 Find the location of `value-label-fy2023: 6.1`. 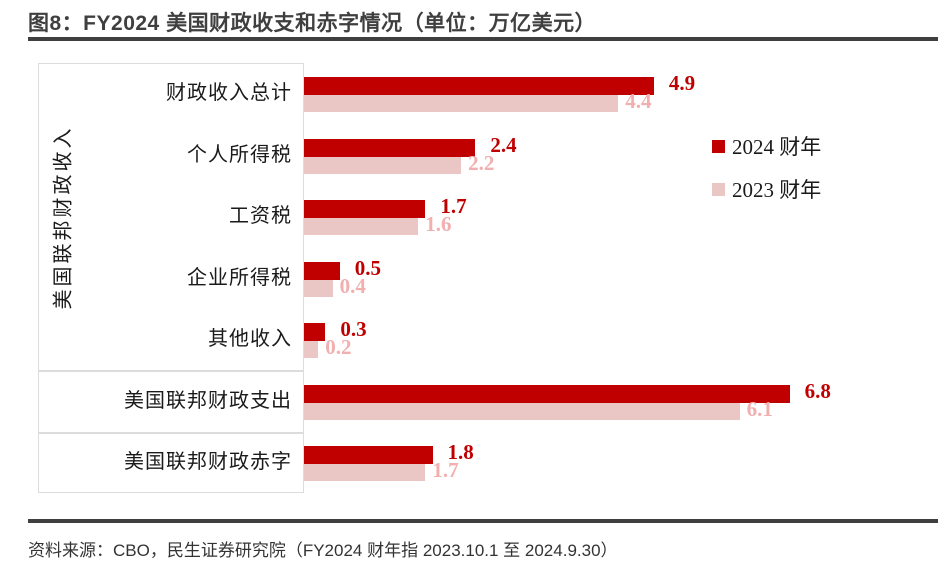

value-label-fy2023: 6.1 is located at coordinates (759, 408).